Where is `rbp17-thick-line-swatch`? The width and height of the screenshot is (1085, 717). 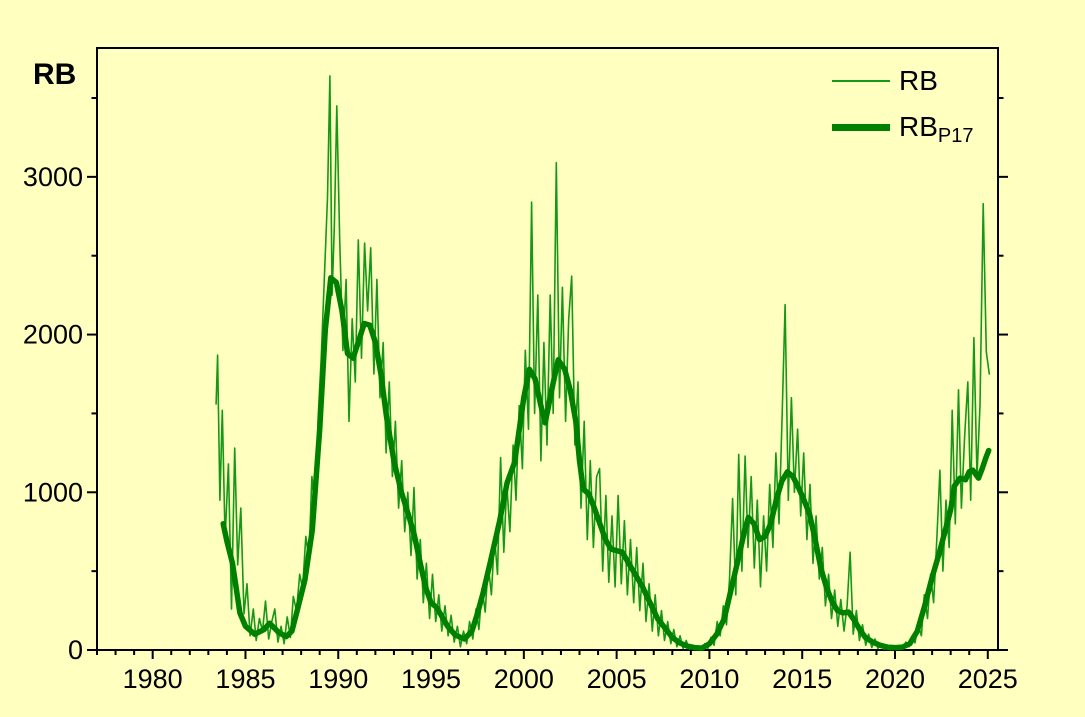 rbp17-thick-line-swatch is located at coordinates (861, 127).